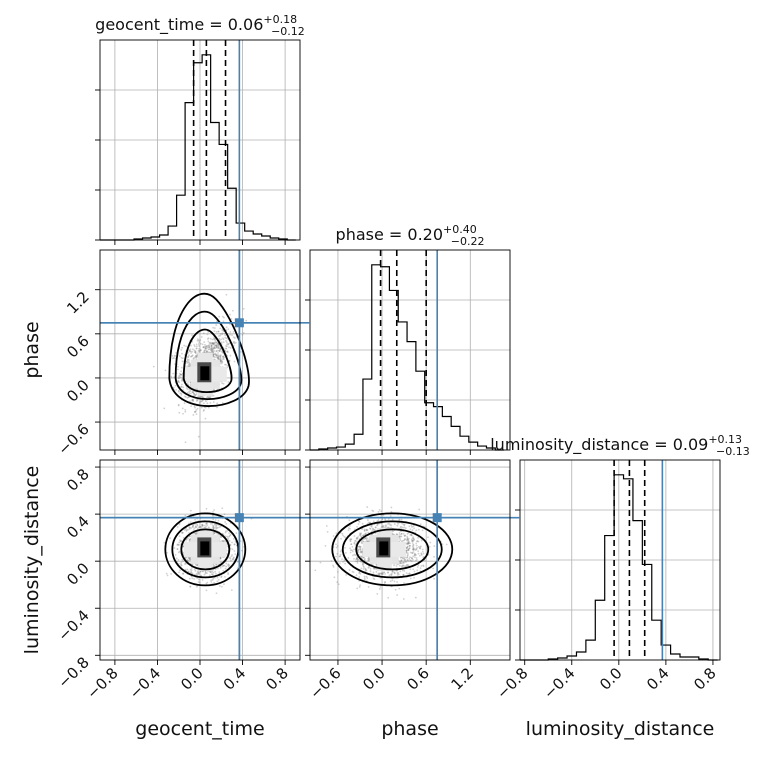 Image resolution: width=760 pixels, height=760 pixels. I want to click on y-tick-label-luminosity_distance: −0.4, so click(73, 625).